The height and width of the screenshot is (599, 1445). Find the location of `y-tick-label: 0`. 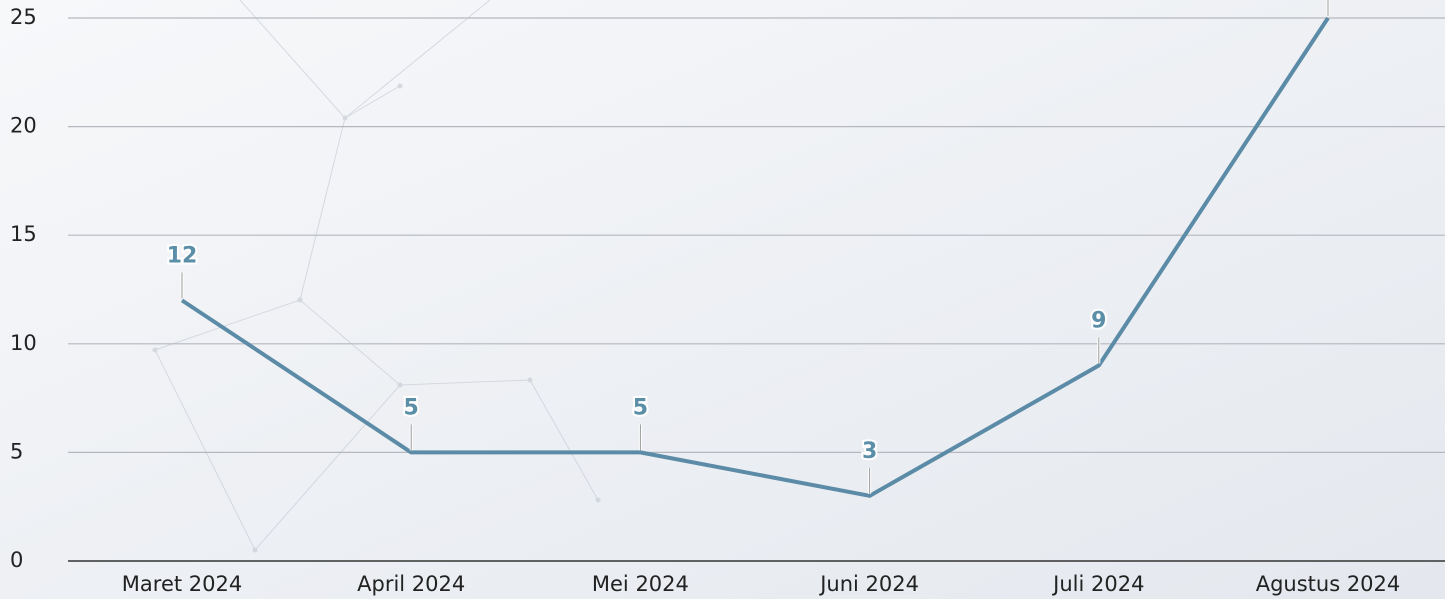

y-tick-label: 0 is located at coordinates (16, 560).